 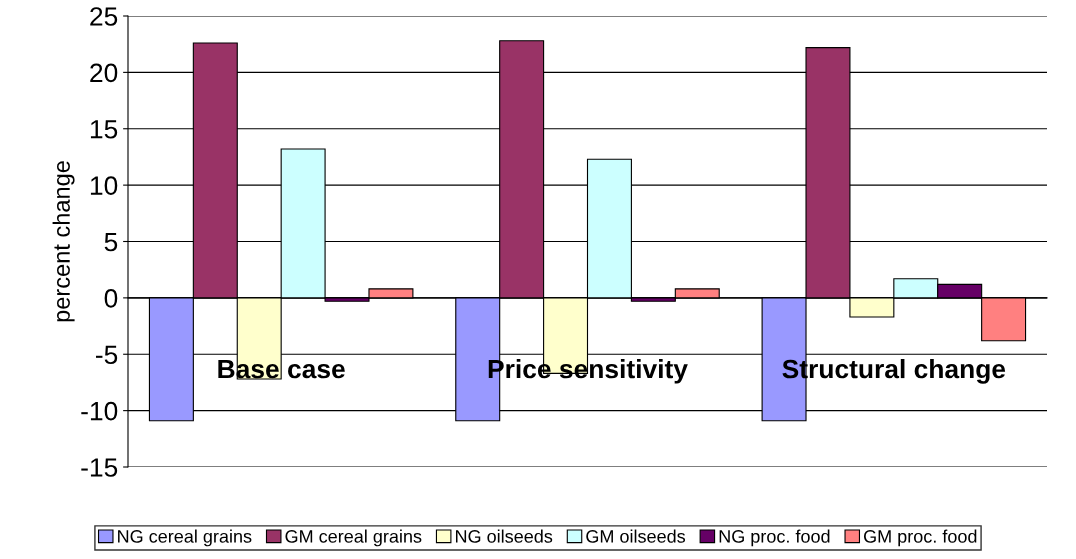 What do you see at coordinates (111, 242) in the screenshot?
I see `y-tick-label: 5` at bounding box center [111, 242].